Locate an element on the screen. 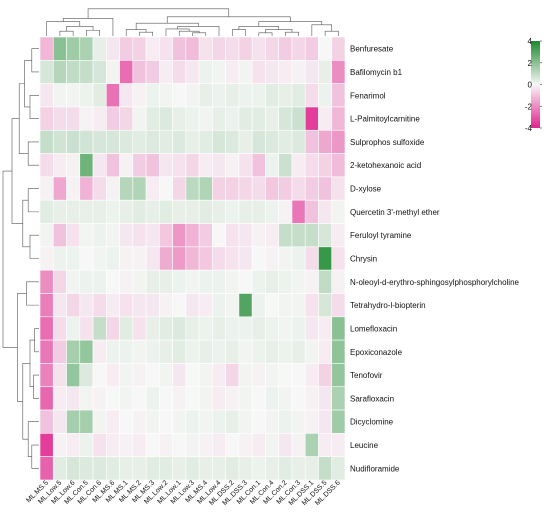  colorbar-gradient is located at coordinates (535, 84).